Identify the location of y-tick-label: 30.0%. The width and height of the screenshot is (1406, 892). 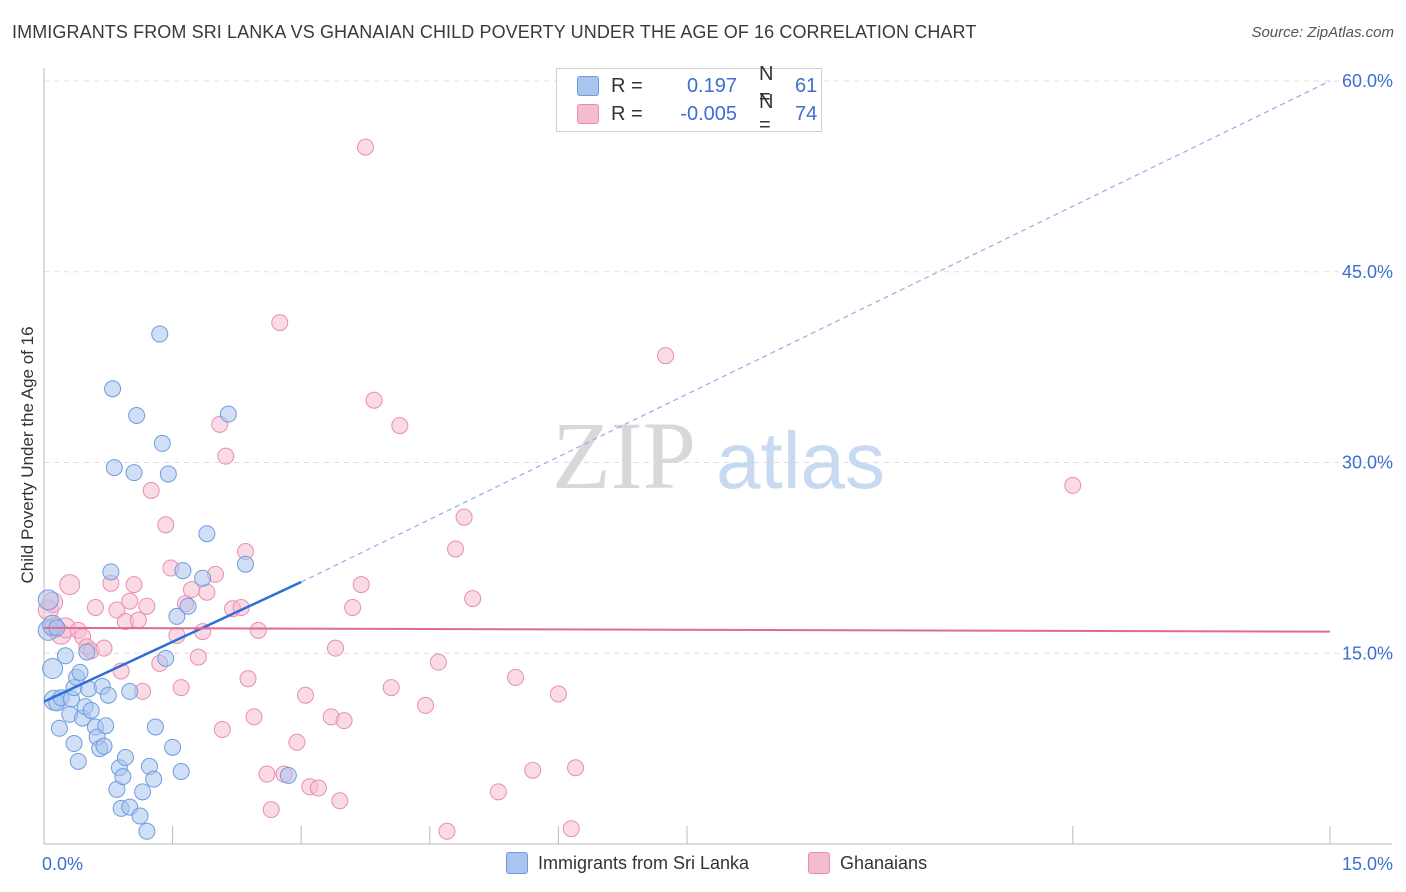
(1367, 463).